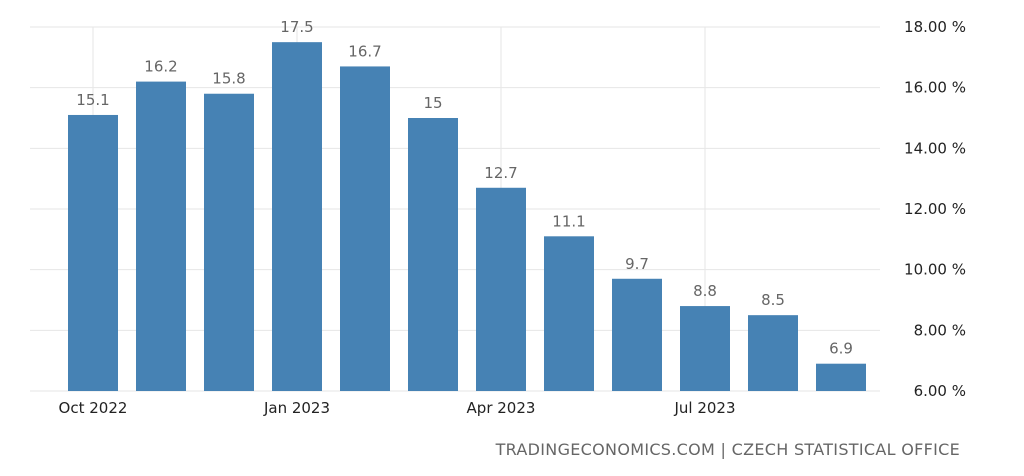  I want to click on data-label: 11.1, so click(568, 221).